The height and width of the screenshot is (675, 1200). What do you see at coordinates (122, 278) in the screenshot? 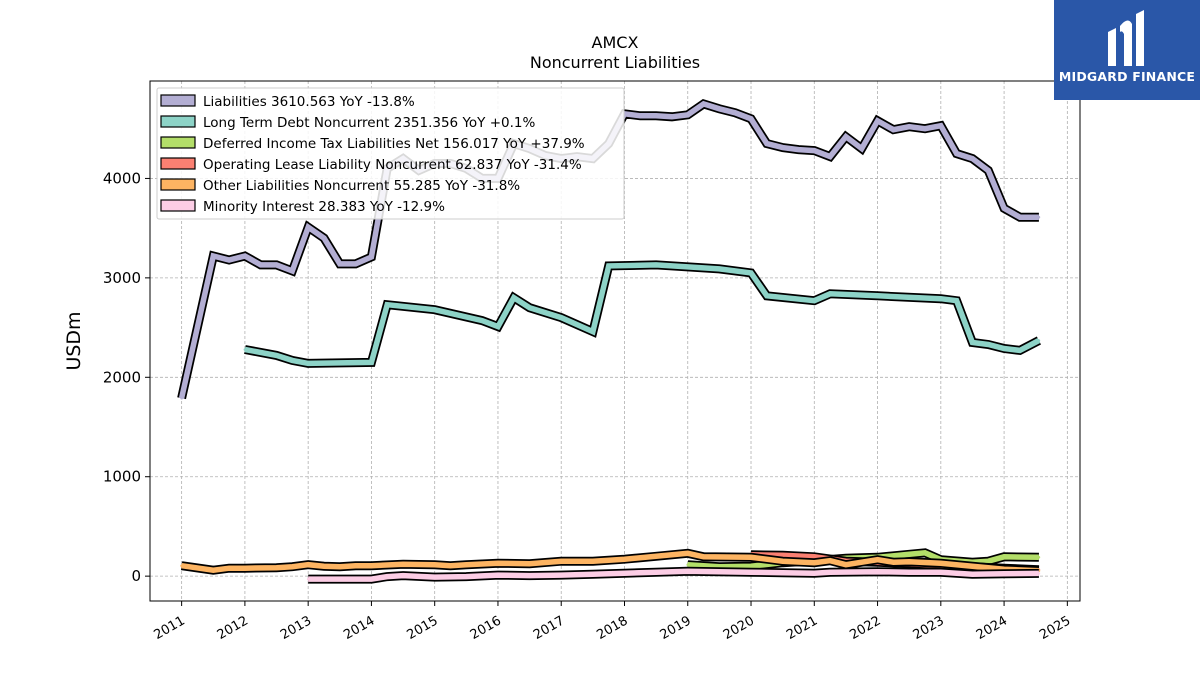
I see `y-tick-label: 3000` at bounding box center [122, 278].